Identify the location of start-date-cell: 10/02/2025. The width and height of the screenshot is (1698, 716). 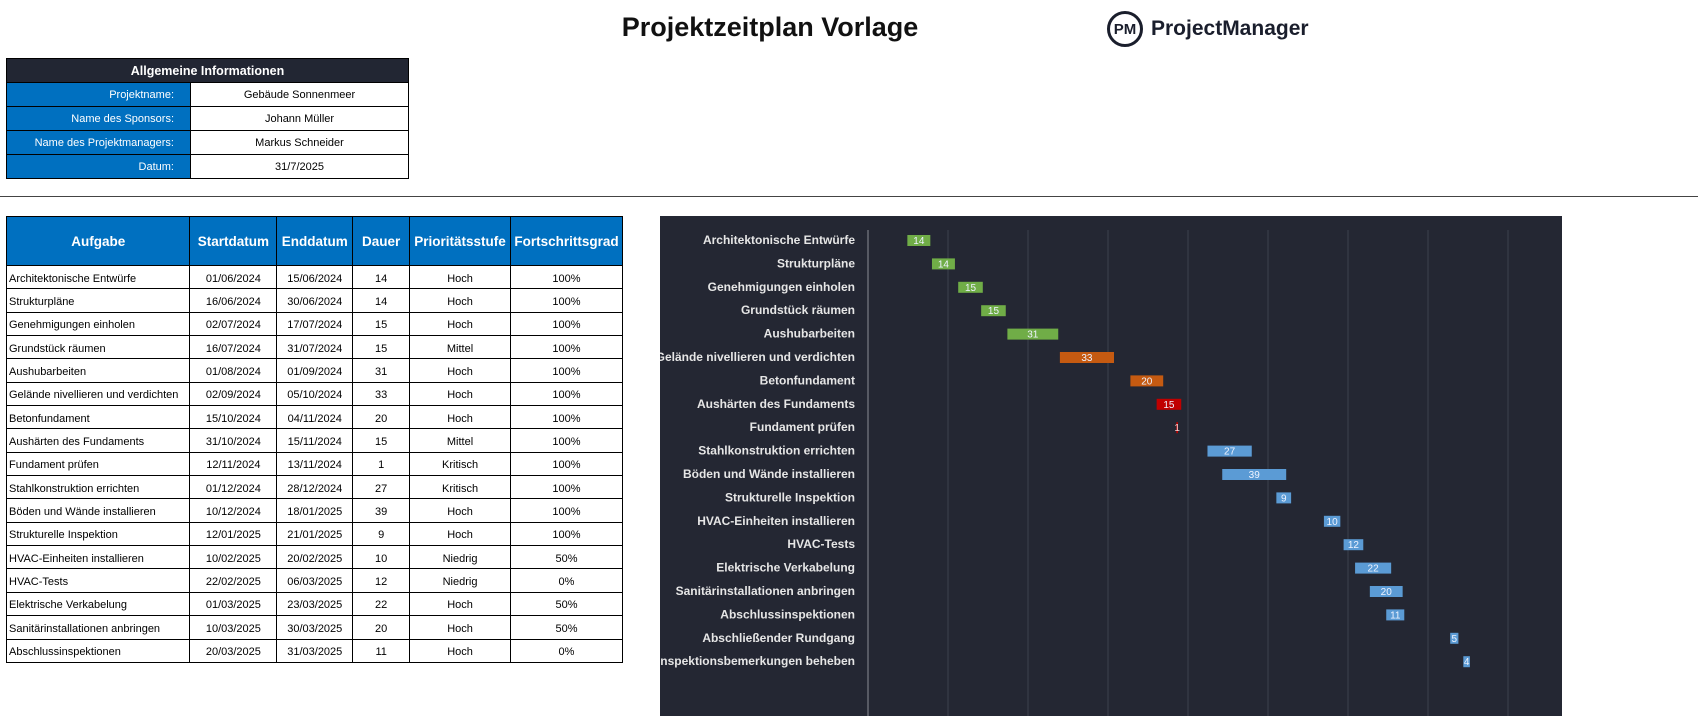
(233, 557).